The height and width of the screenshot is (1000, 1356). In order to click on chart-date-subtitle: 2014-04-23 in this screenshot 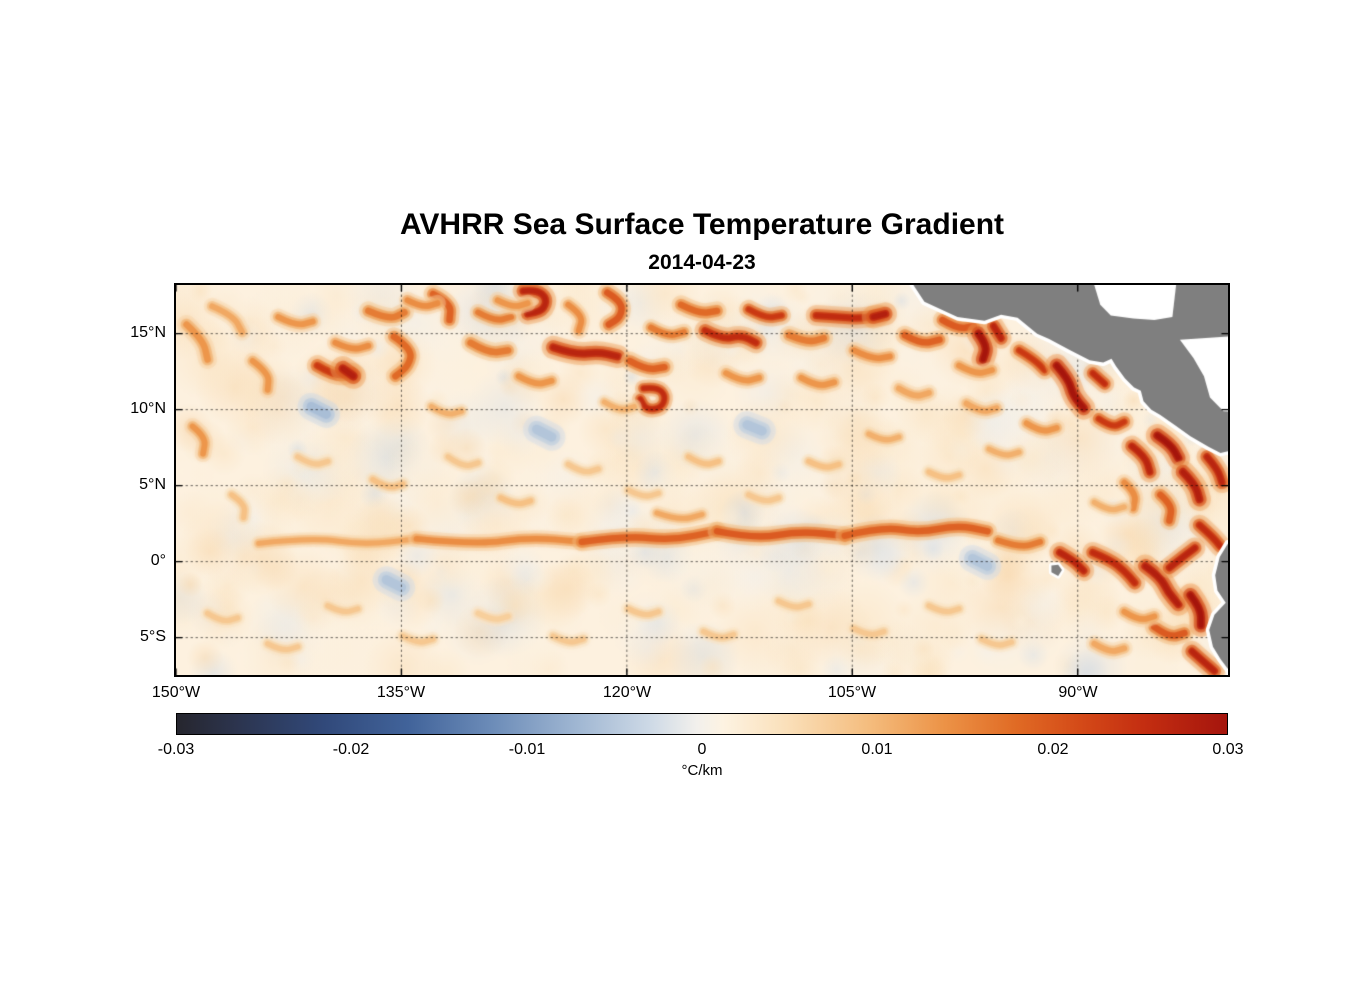, I will do `click(702, 262)`.